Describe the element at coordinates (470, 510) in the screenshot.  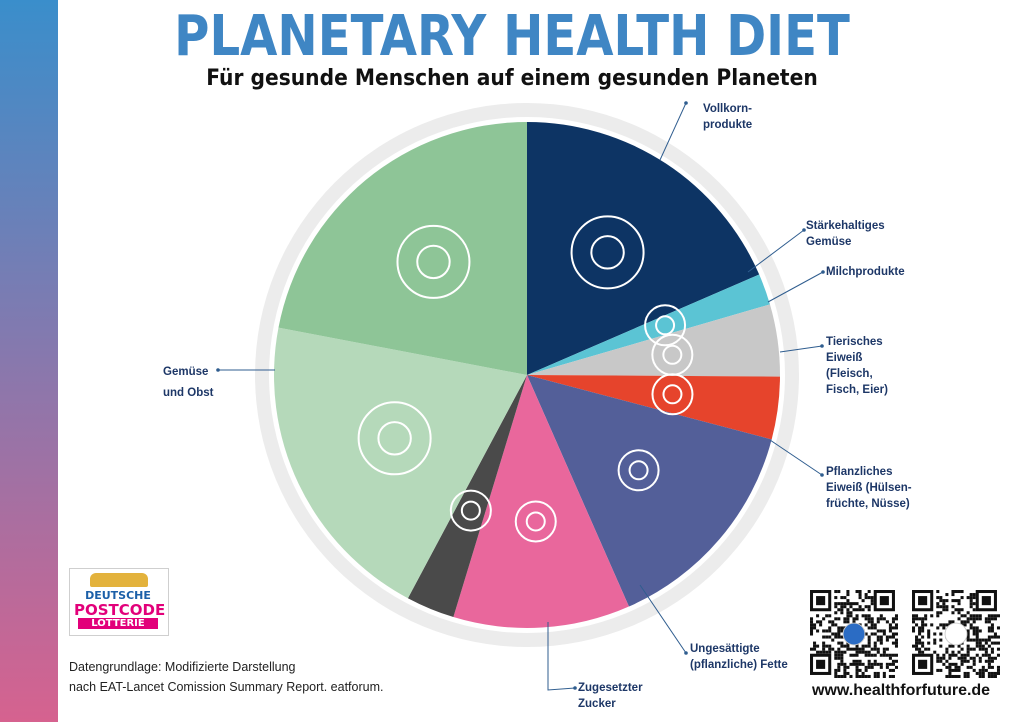
I see `sugar-icon` at that location.